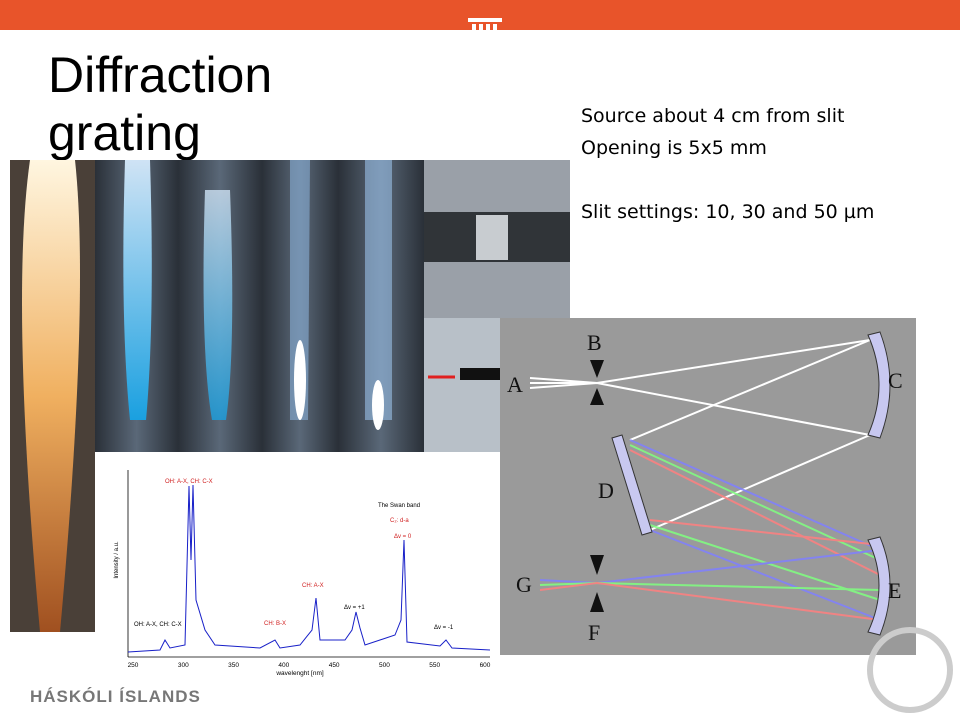  What do you see at coordinates (183, 665) in the screenshot?
I see `x-tick-label: 300` at bounding box center [183, 665].